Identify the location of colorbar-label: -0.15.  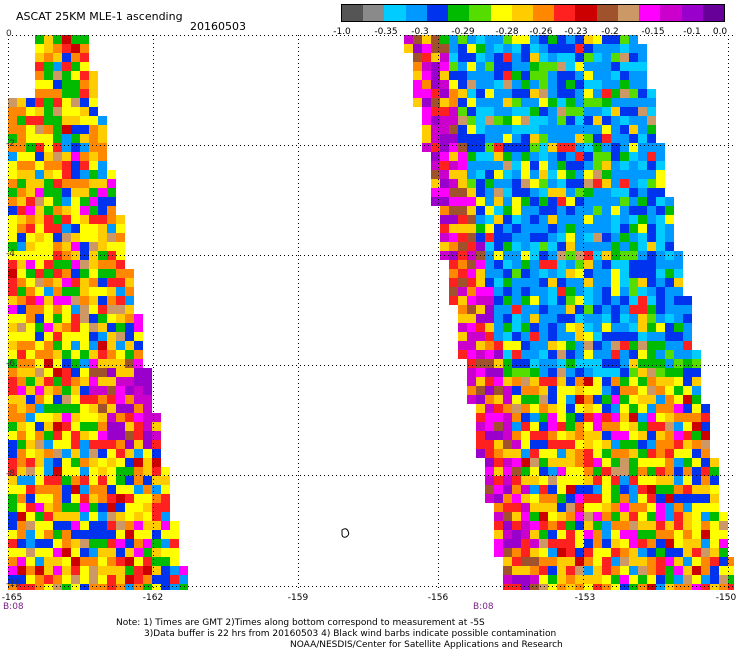
(653, 32).